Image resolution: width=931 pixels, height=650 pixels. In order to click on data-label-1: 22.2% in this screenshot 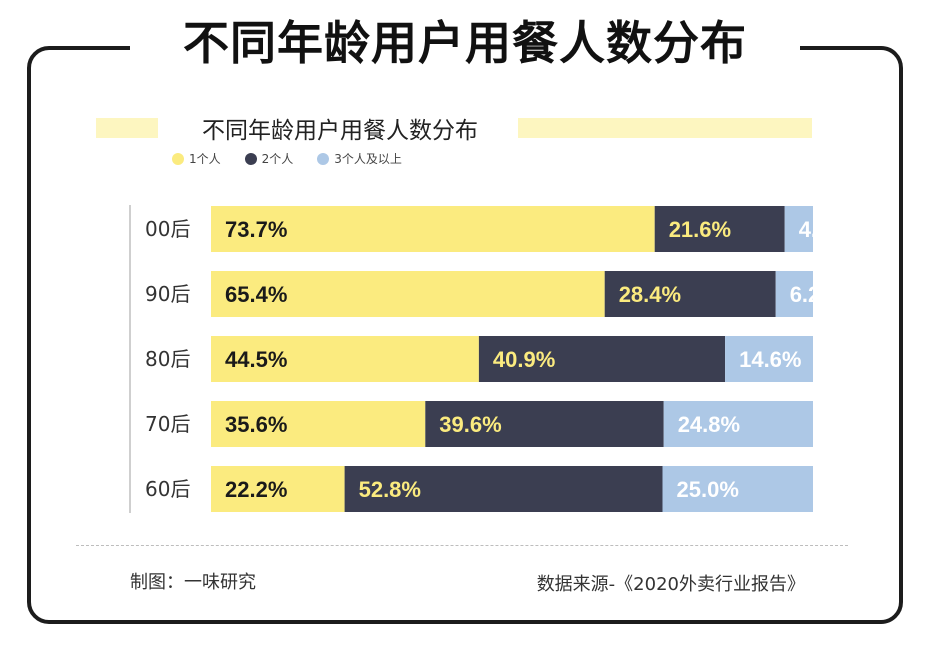, I will do `click(256, 489)`.